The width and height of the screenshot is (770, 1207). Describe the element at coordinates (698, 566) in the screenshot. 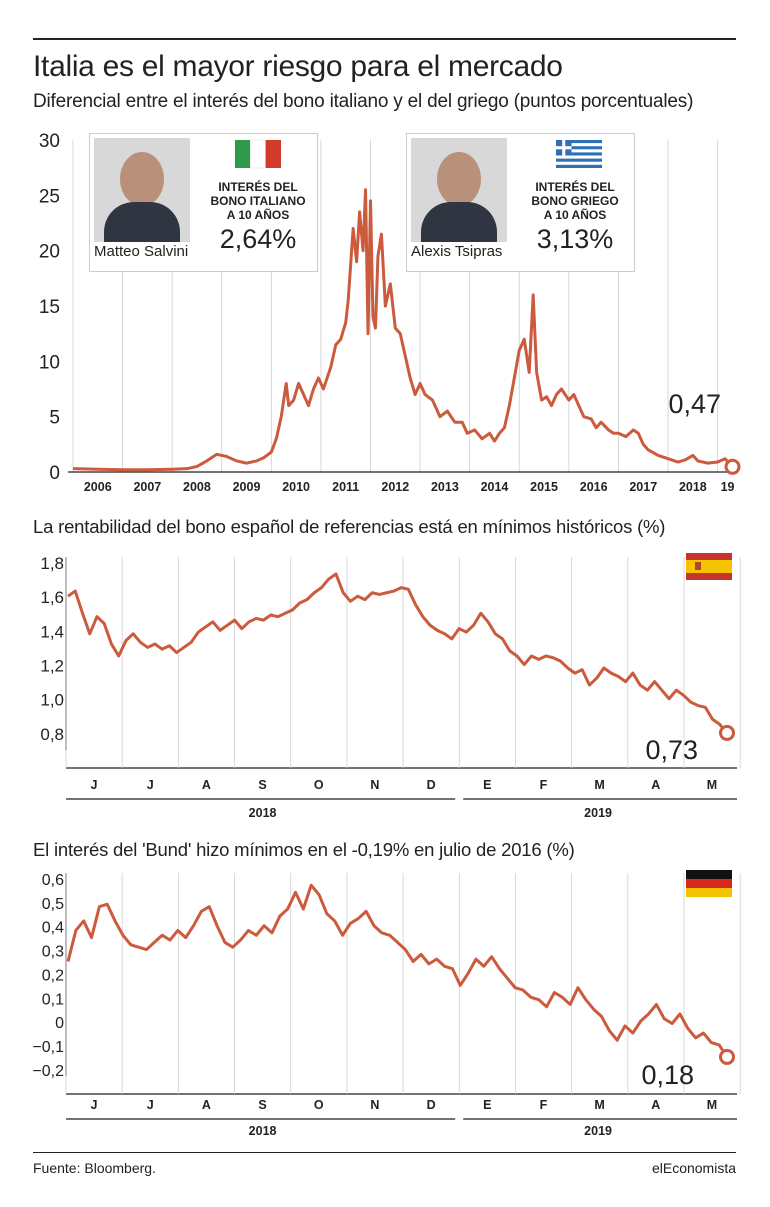

I see `spain-flag-emblem` at that location.